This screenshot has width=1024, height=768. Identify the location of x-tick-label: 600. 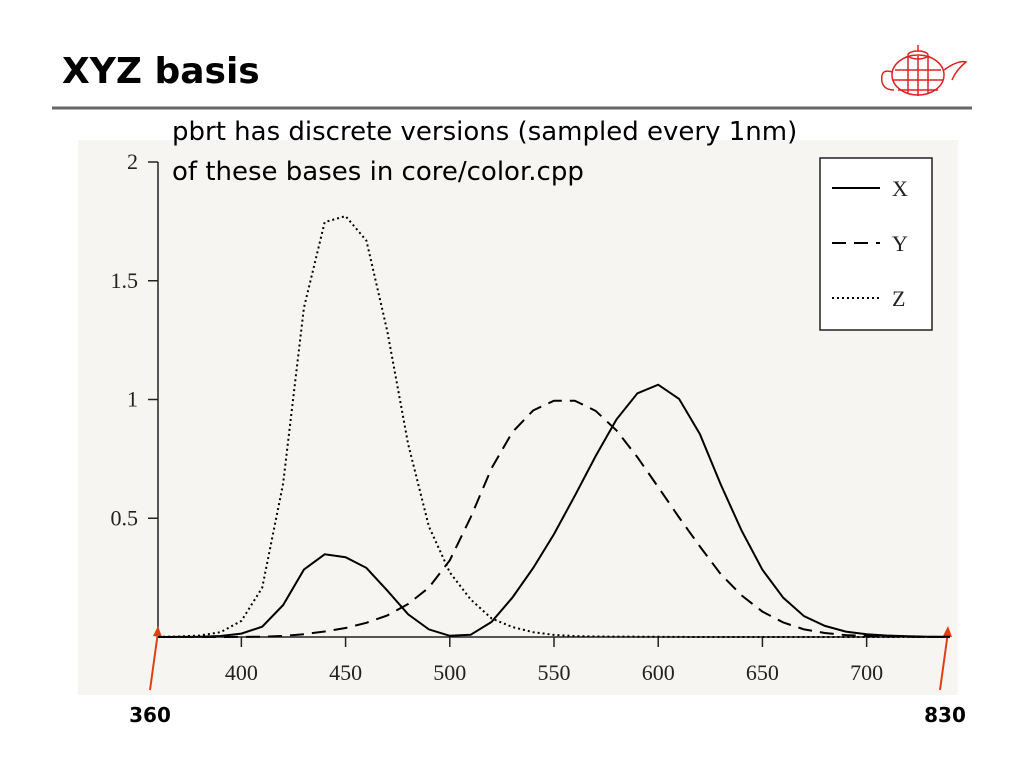
(658, 672).